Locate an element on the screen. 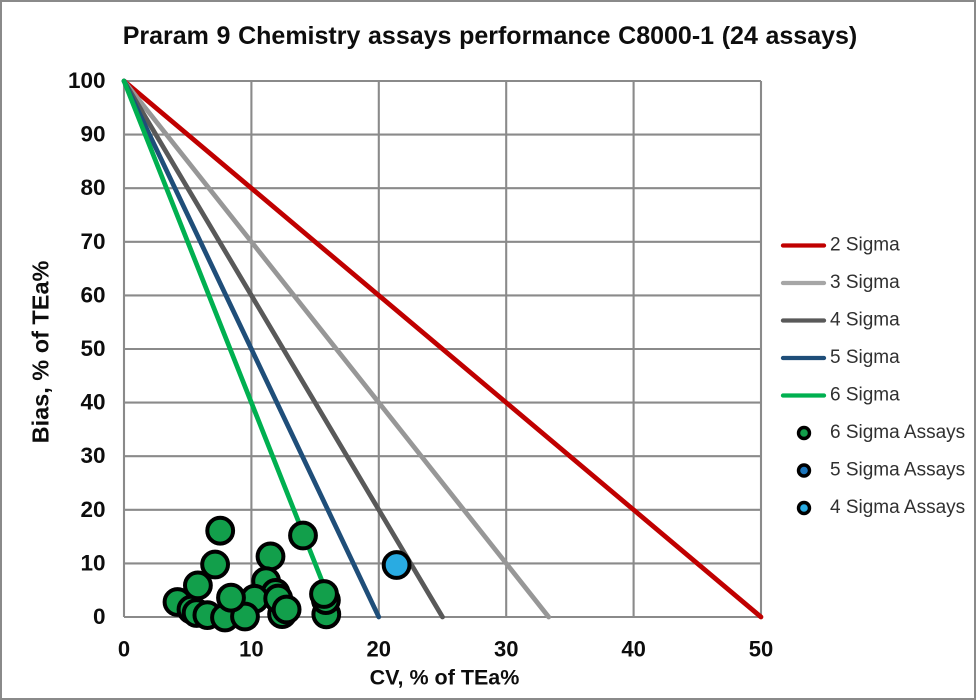  svg-text: 4 Sigma Assays is located at coordinates (897, 507).